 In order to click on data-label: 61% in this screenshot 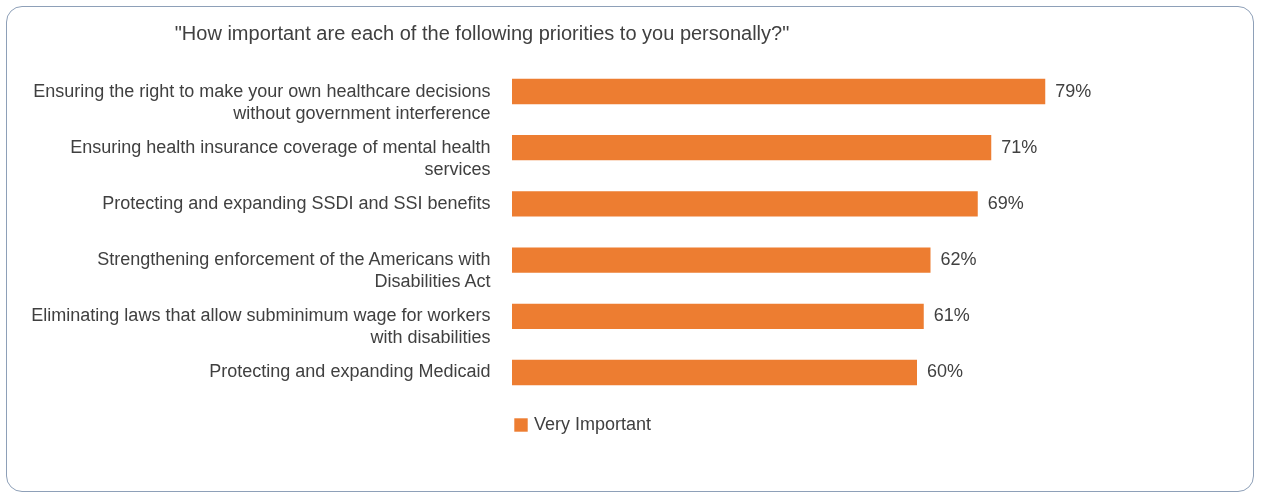, I will do `click(951, 315)`.